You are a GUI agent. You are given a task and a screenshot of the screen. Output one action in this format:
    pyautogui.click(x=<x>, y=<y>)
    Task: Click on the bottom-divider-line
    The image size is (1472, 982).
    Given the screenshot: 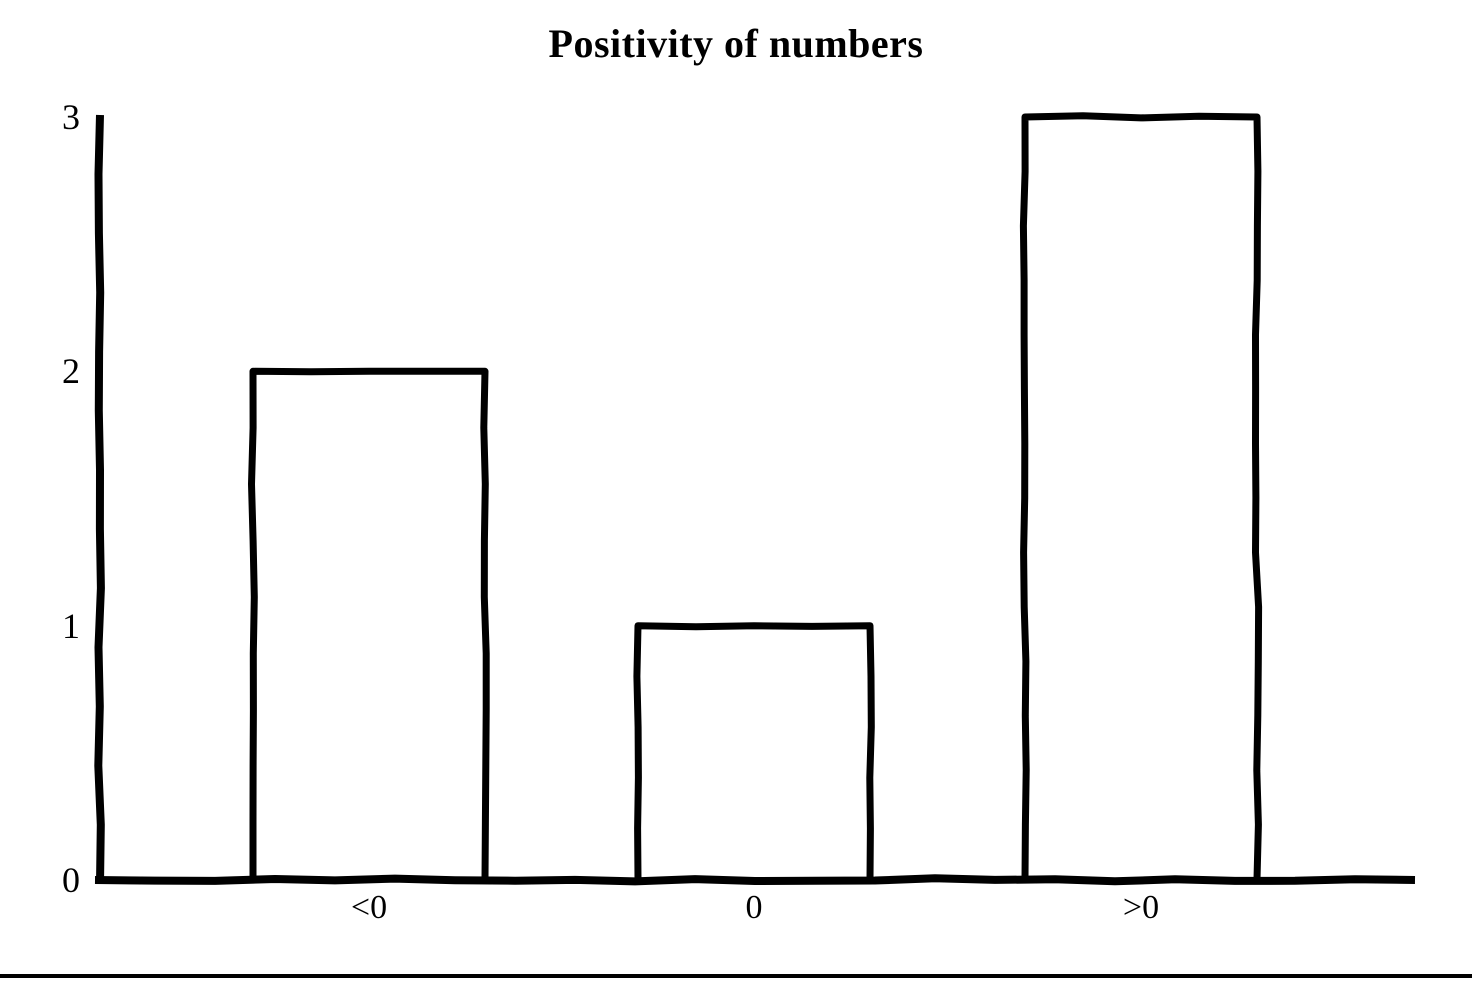 What is the action you would take?
    pyautogui.click(x=736, y=976)
    